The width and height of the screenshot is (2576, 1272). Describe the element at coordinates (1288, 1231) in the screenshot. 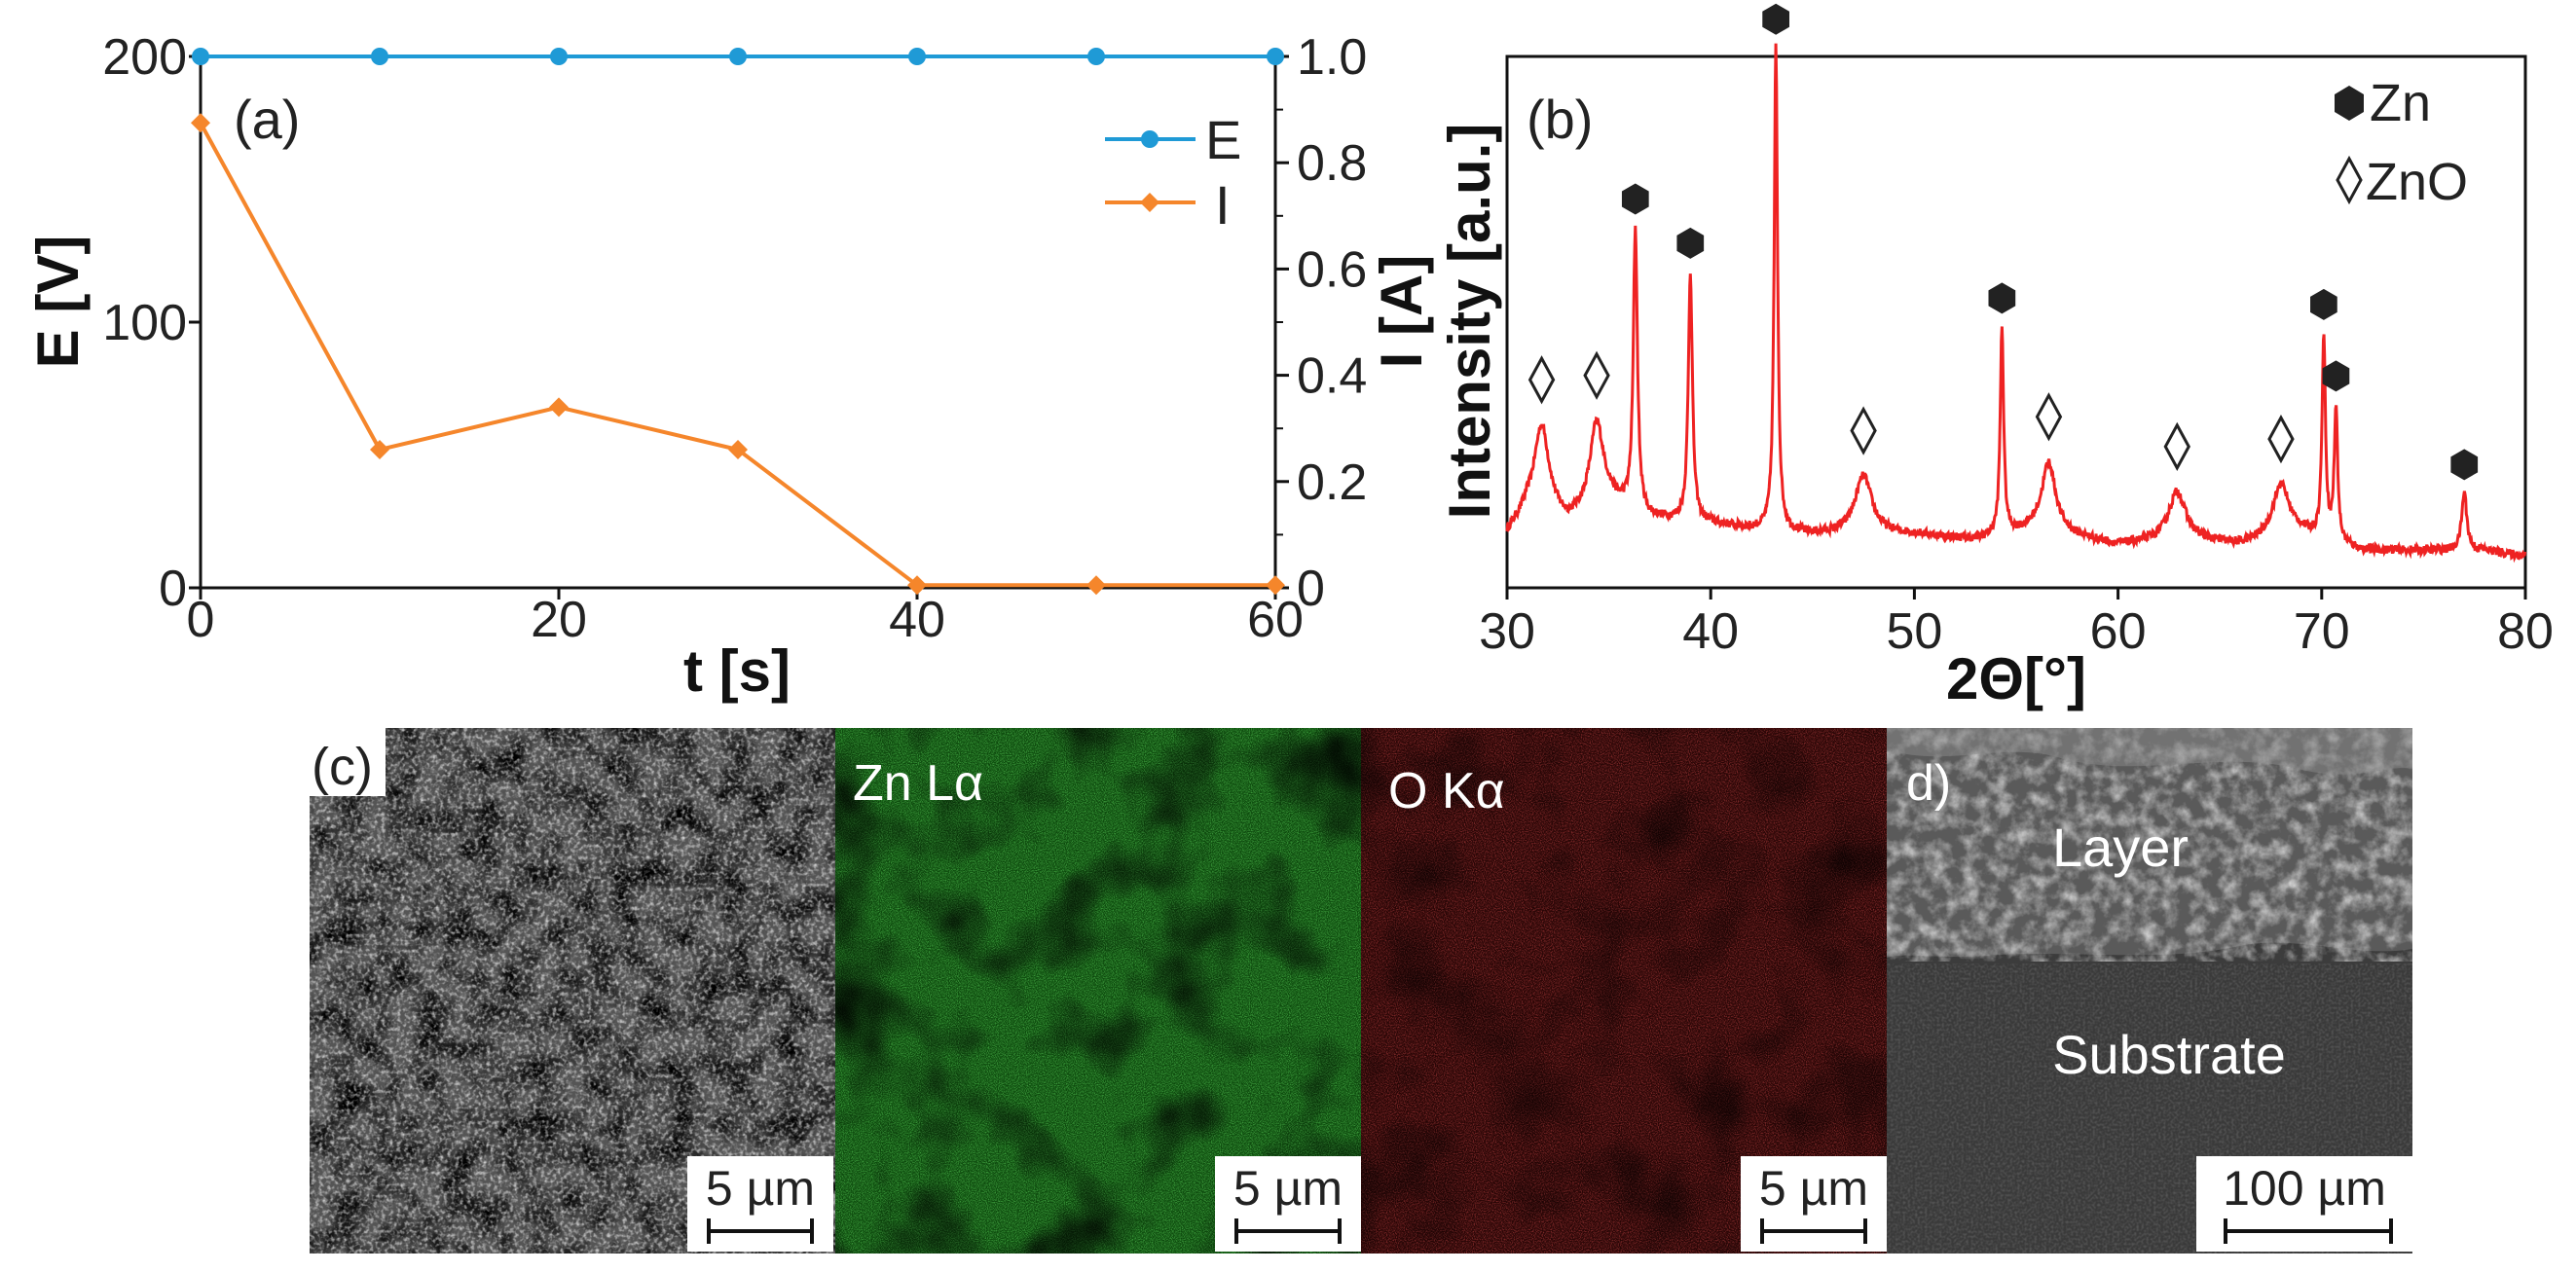

I see `zn-scale-bar` at that location.